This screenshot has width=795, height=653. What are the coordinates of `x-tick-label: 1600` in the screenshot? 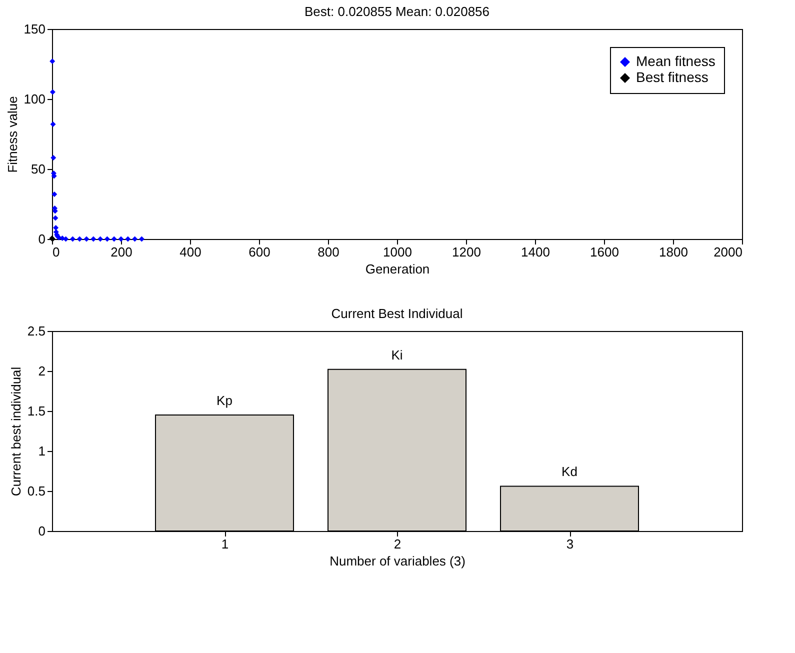 It's located at (604, 252).